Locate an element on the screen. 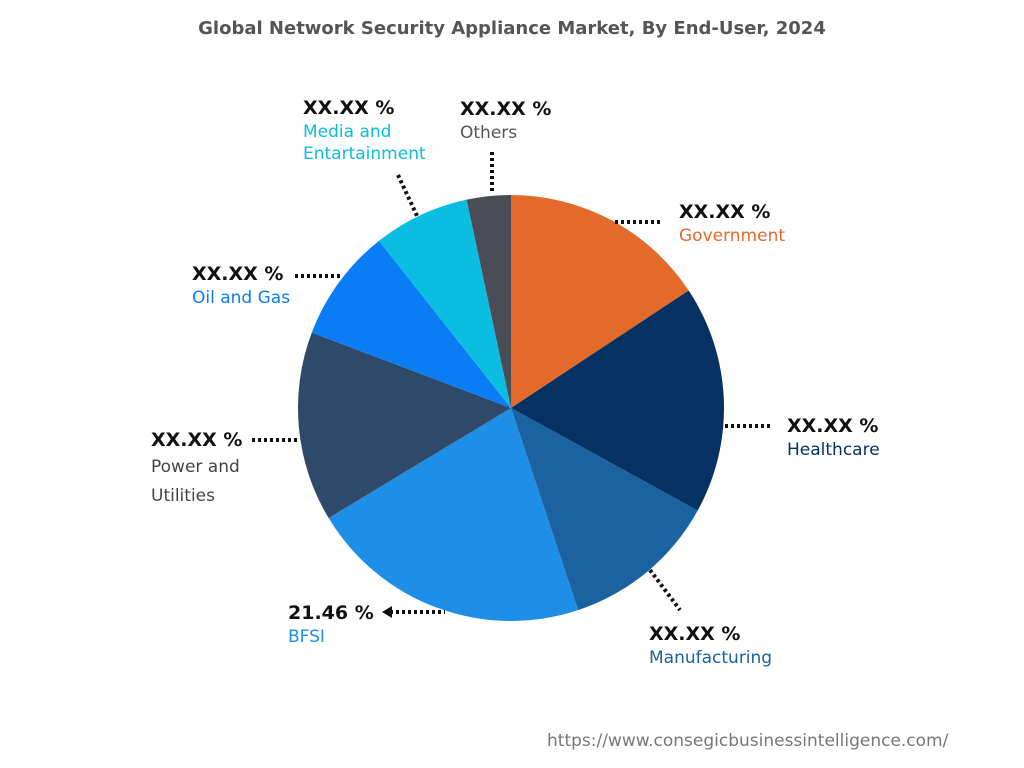 Image resolution: width=1024 pixels, height=768 pixels. leader-manufacturing is located at coordinates (665, 590).